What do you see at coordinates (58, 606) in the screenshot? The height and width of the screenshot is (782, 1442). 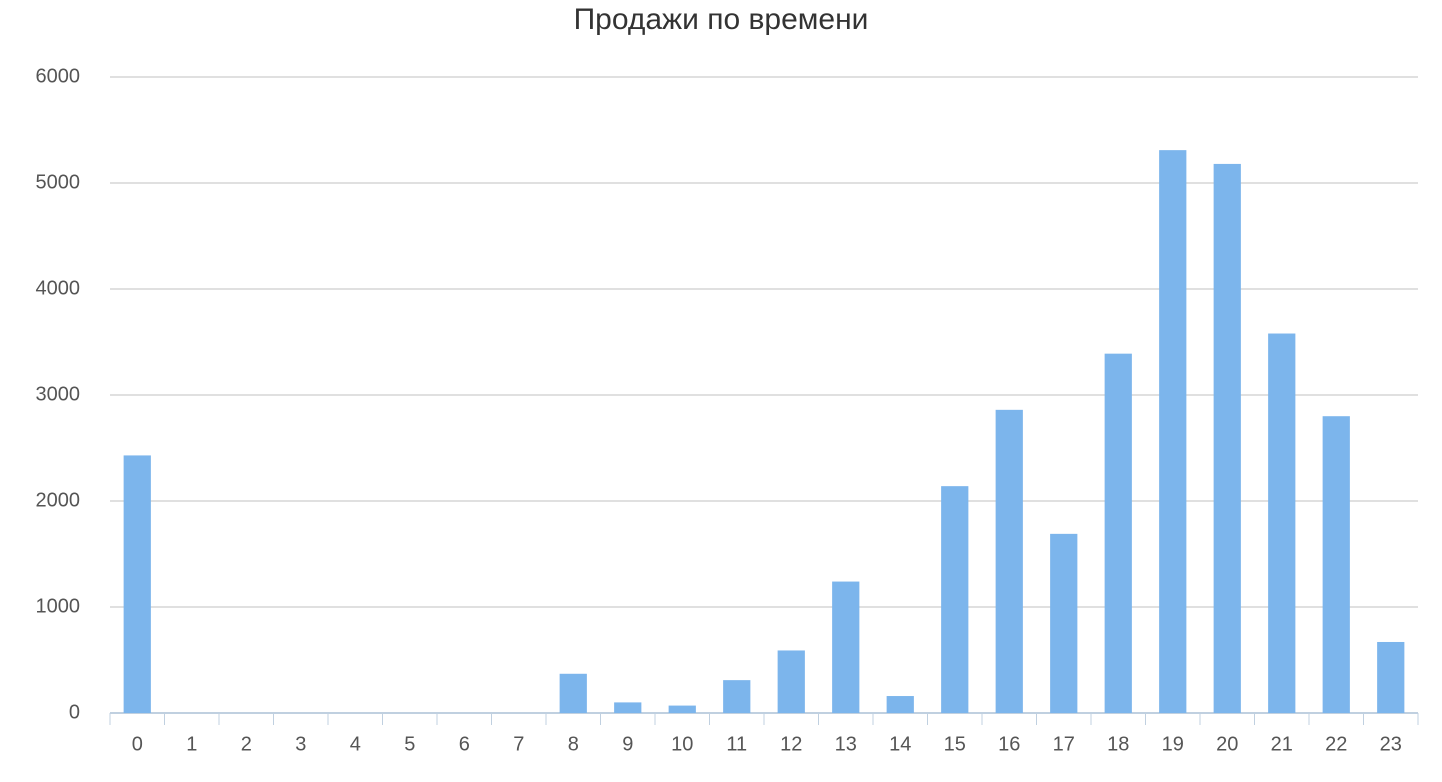 I see `y-tick-label: 1000` at bounding box center [58, 606].